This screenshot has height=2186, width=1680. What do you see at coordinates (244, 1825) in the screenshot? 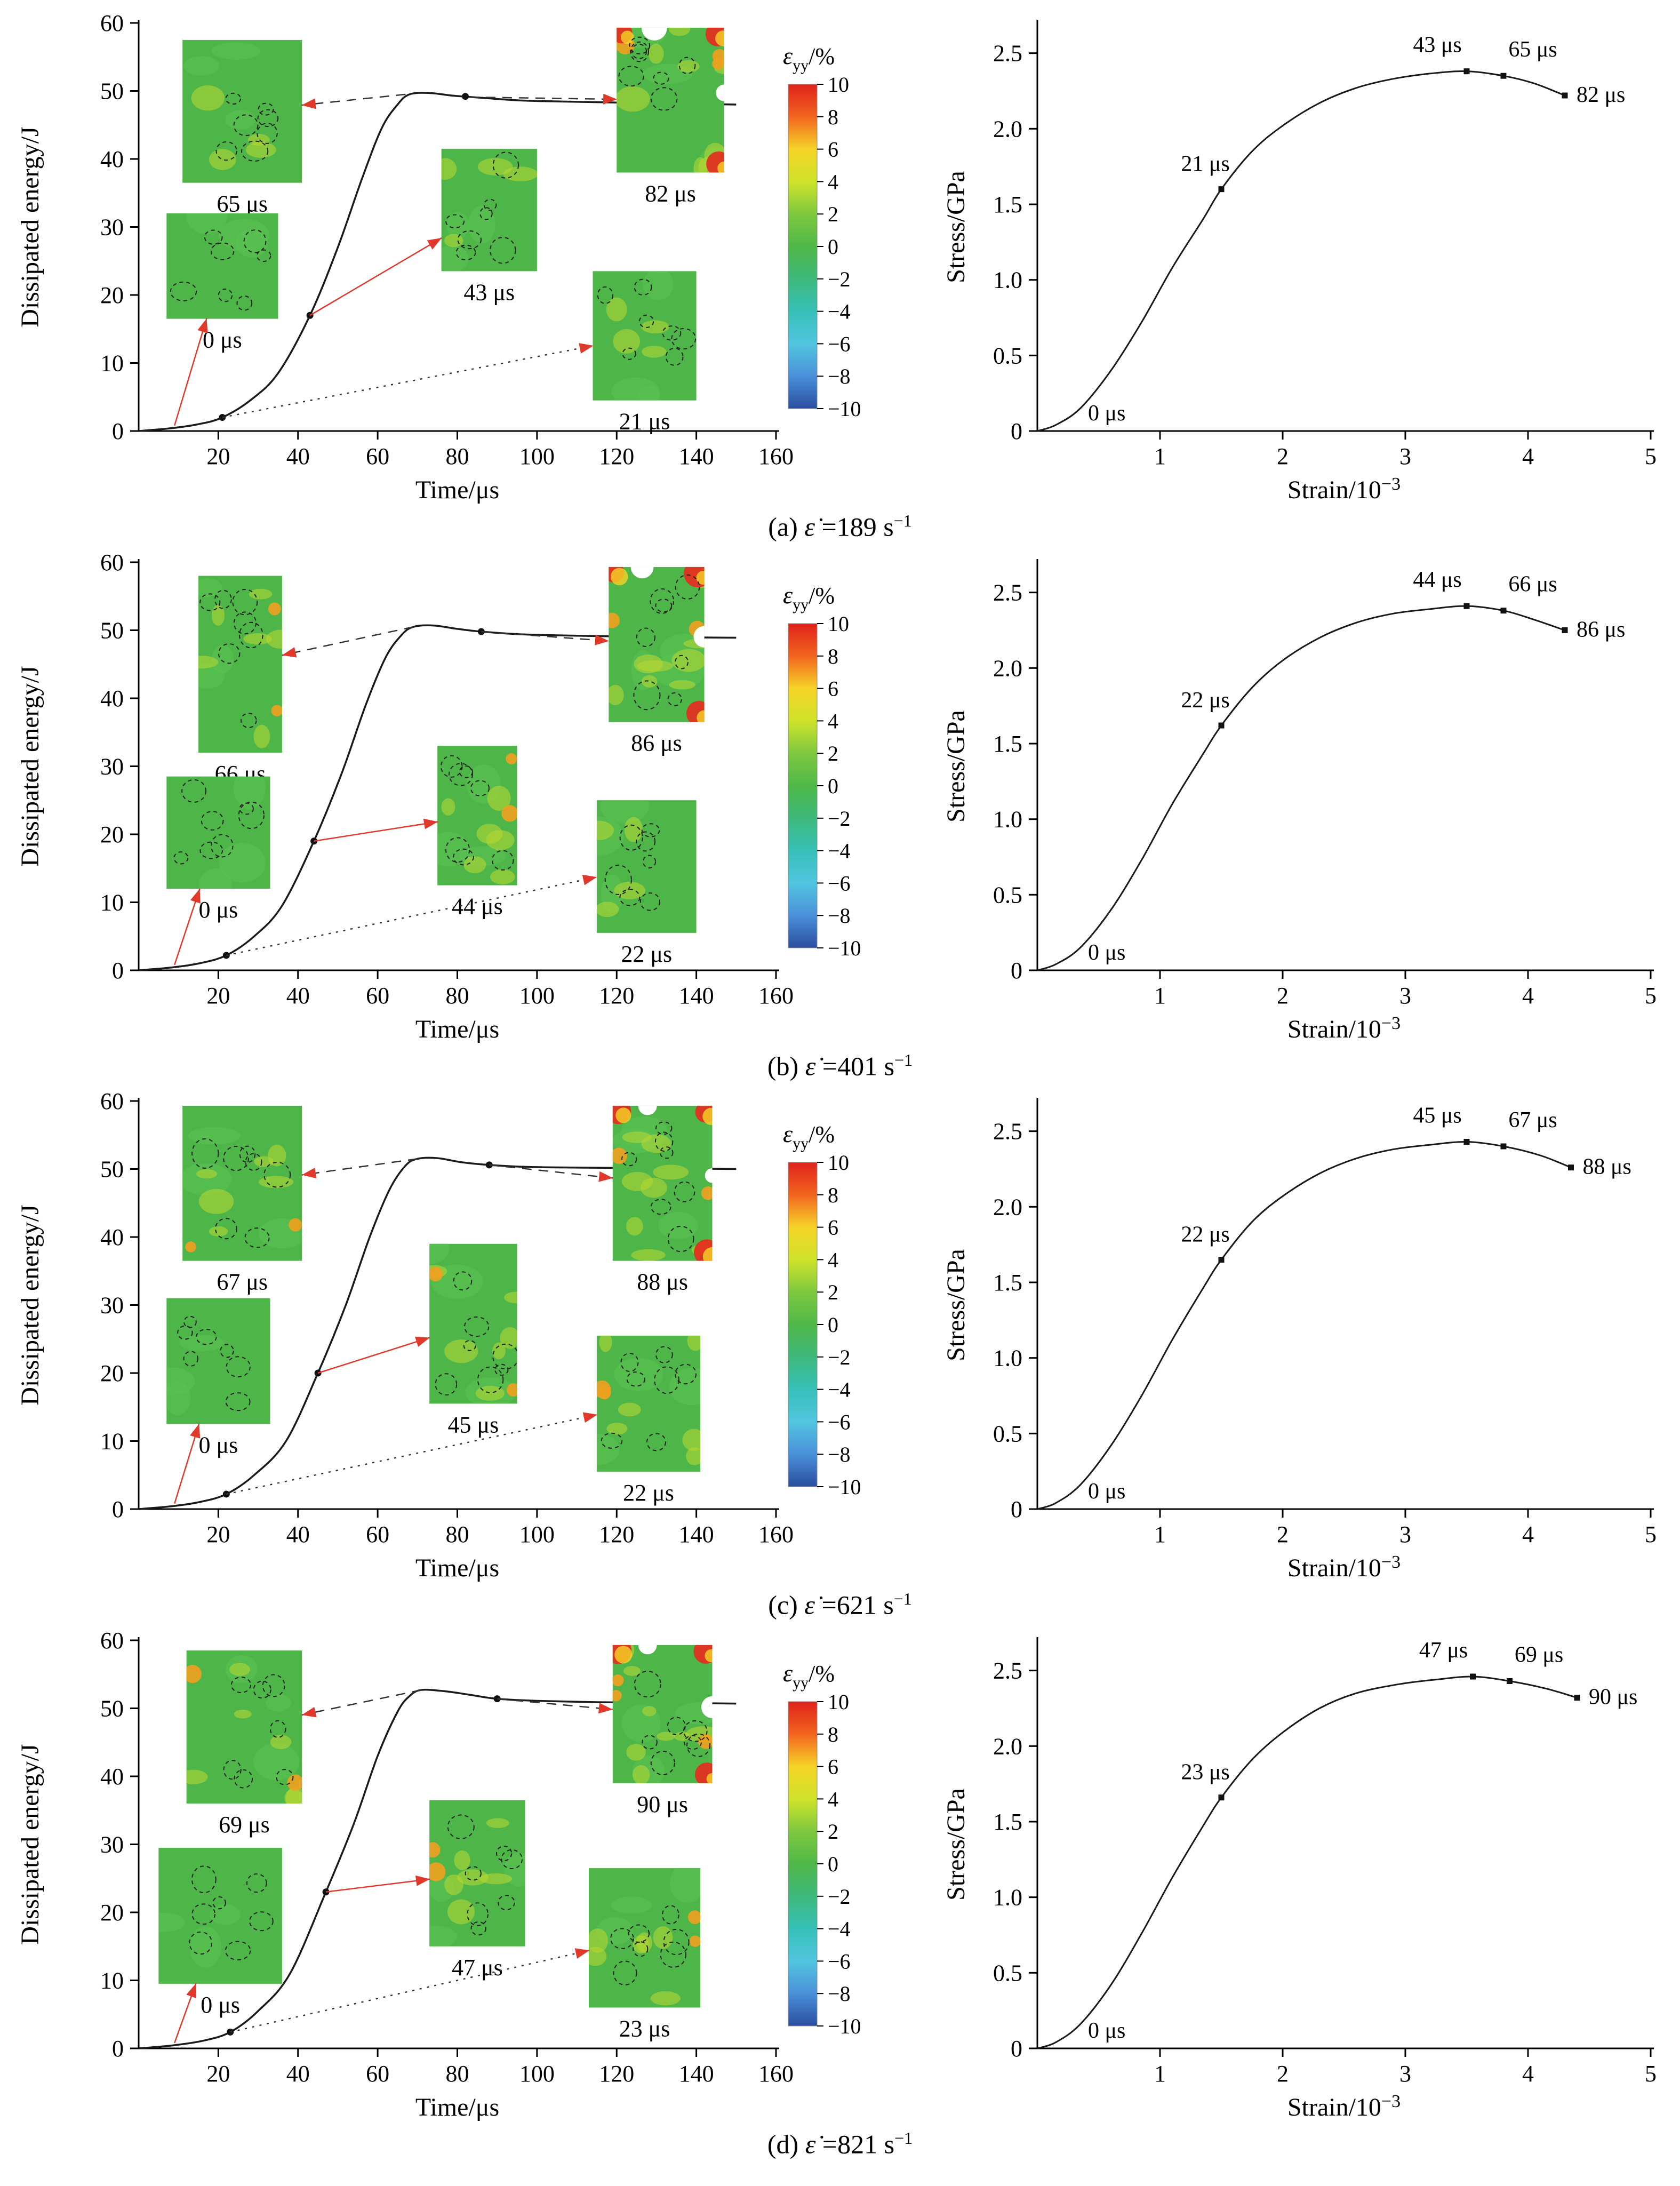
I see `inset-label: 69 μs` at bounding box center [244, 1825].